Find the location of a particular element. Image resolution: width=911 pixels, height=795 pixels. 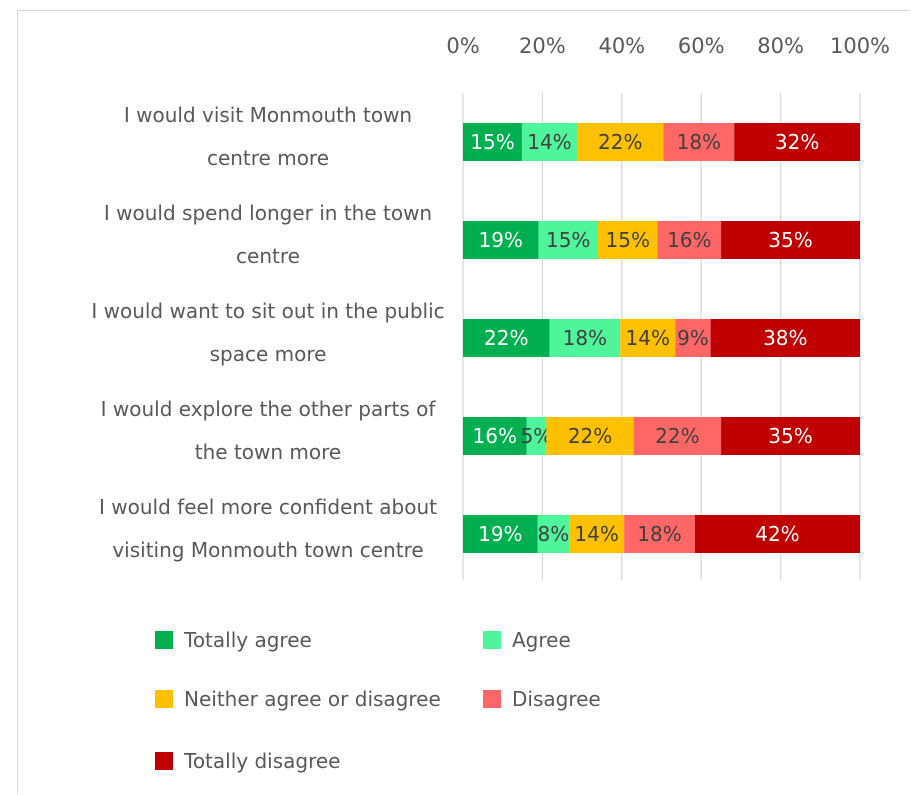

category-label: I would spend longer in the town is located at coordinates (268, 213).